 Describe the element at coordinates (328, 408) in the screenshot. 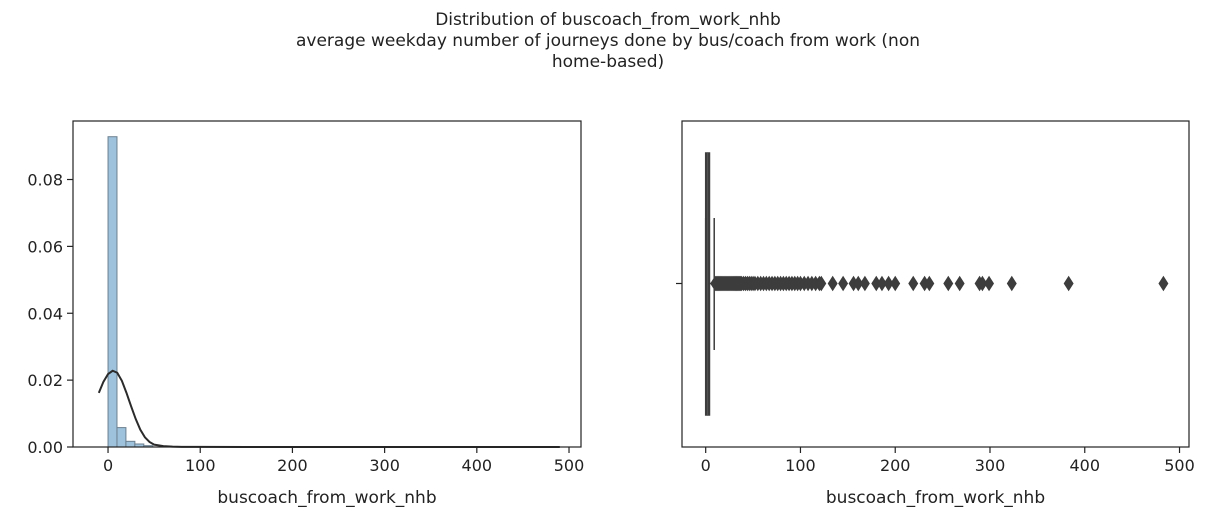

I see `kde-line` at that location.